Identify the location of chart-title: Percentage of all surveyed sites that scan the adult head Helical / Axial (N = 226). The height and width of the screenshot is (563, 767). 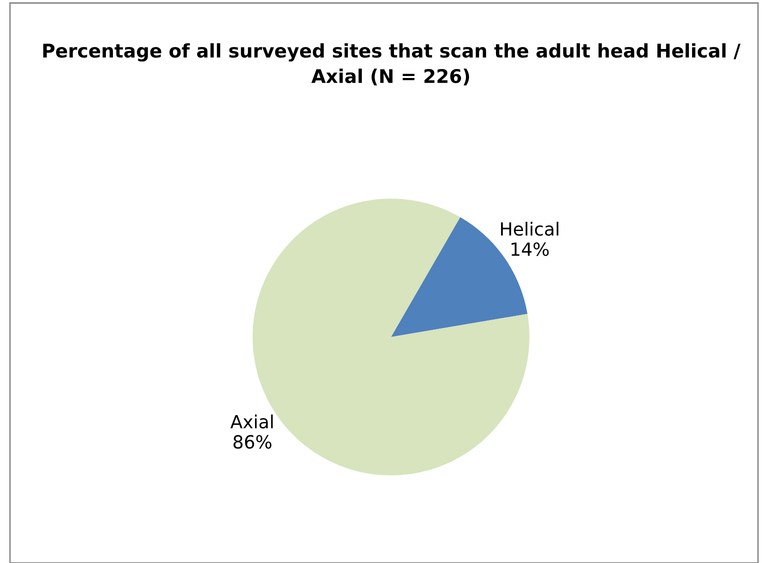
(391, 64).